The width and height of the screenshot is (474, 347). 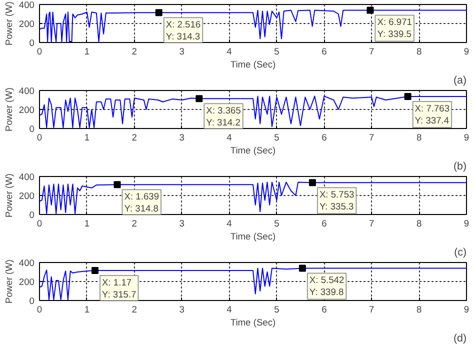 I want to click on text: (c), so click(x=460, y=252).